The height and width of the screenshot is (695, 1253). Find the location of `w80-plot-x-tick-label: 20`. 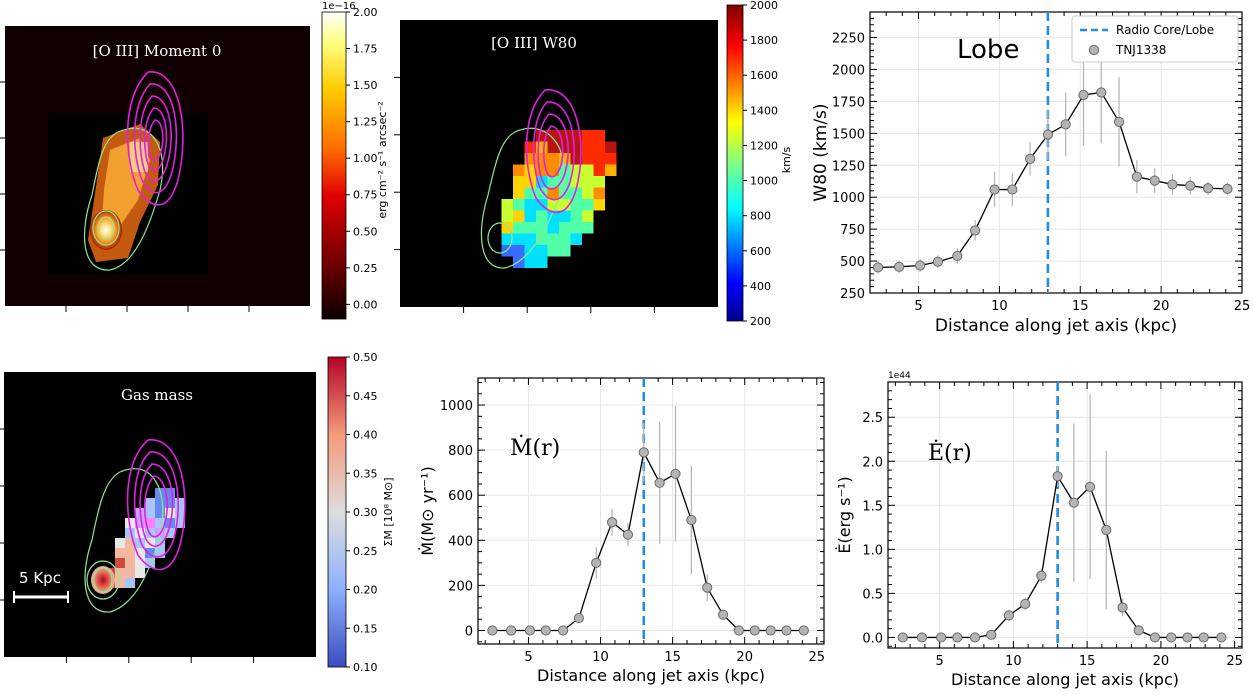

w80-plot-x-tick-label: 20 is located at coordinates (1161, 306).